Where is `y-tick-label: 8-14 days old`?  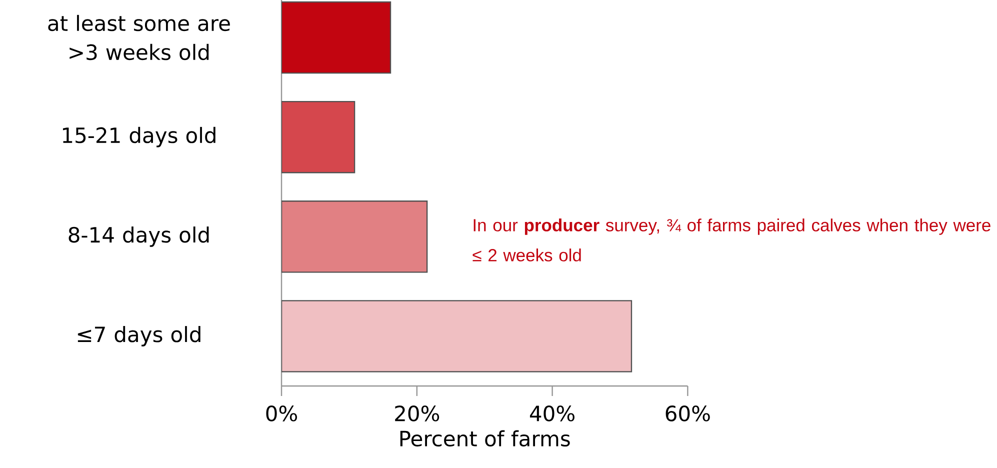
y-tick-label: 8-14 days old is located at coordinates (138, 236).